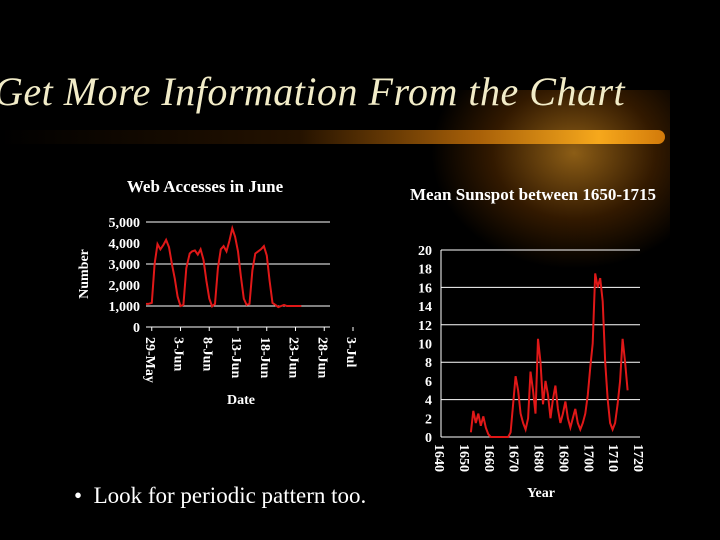 The height and width of the screenshot is (540, 720). What do you see at coordinates (313, 91) in the screenshot?
I see `slide-title: Get More Information From the Chart` at bounding box center [313, 91].